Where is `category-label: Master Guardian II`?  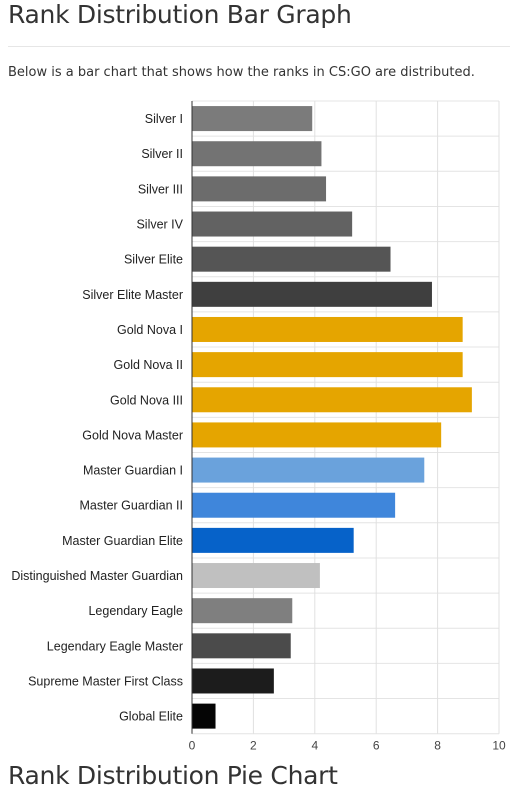
category-label: Master Guardian II is located at coordinates (131, 506).